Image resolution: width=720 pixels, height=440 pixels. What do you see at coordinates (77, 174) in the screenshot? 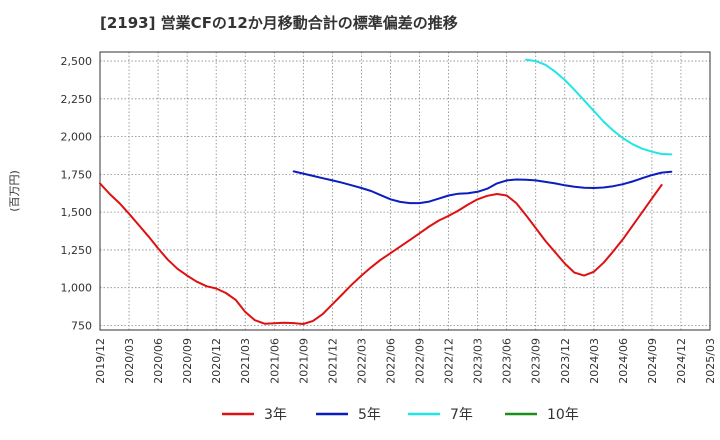
I see `y-tick-label: 1,750` at bounding box center [77, 174].